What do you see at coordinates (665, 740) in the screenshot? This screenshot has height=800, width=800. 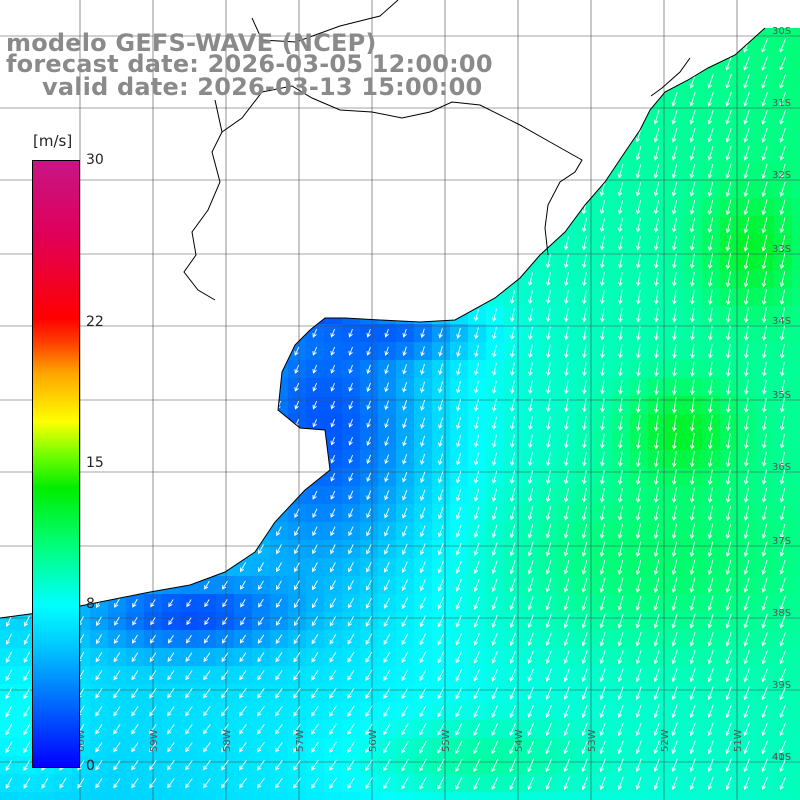 I see `longitude-label: 52W` at bounding box center [665, 740].